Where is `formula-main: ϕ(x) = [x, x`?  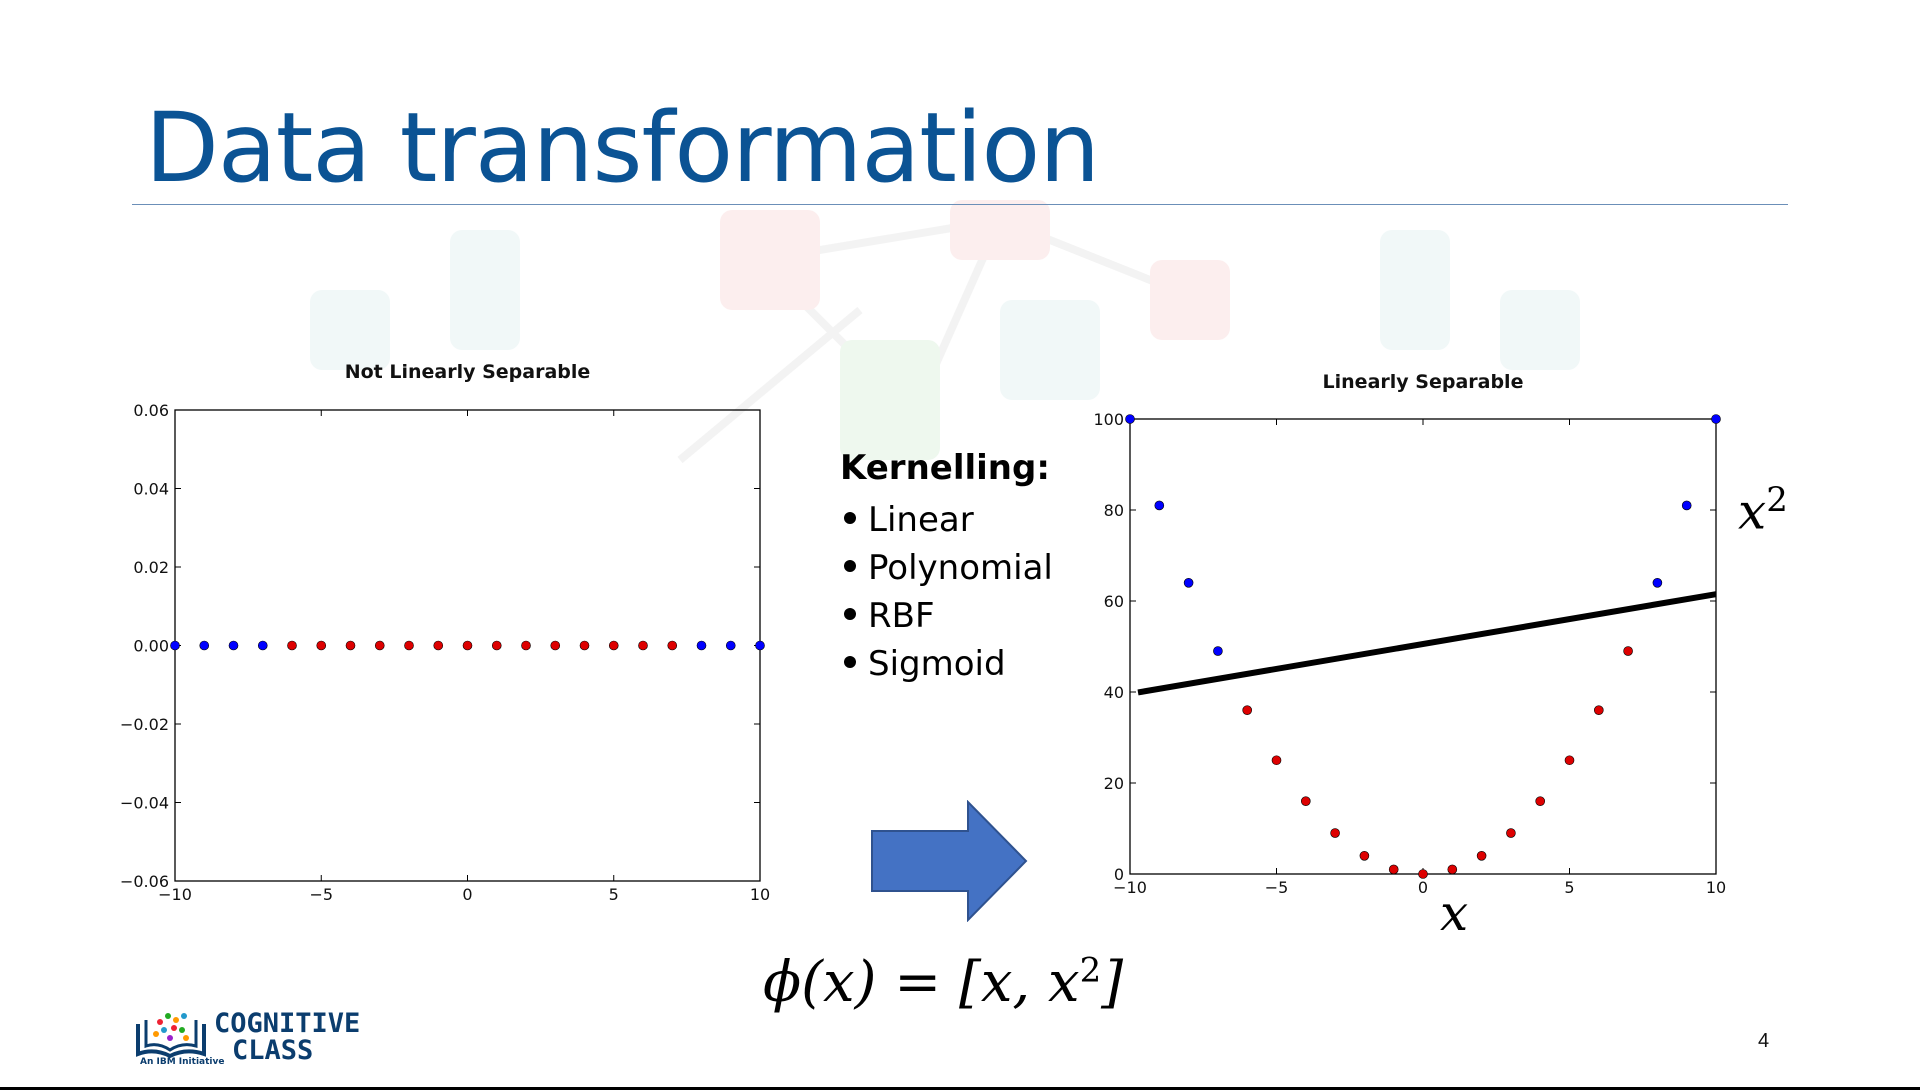 formula-main: ϕ(x) = [x, x is located at coordinates (921, 982).